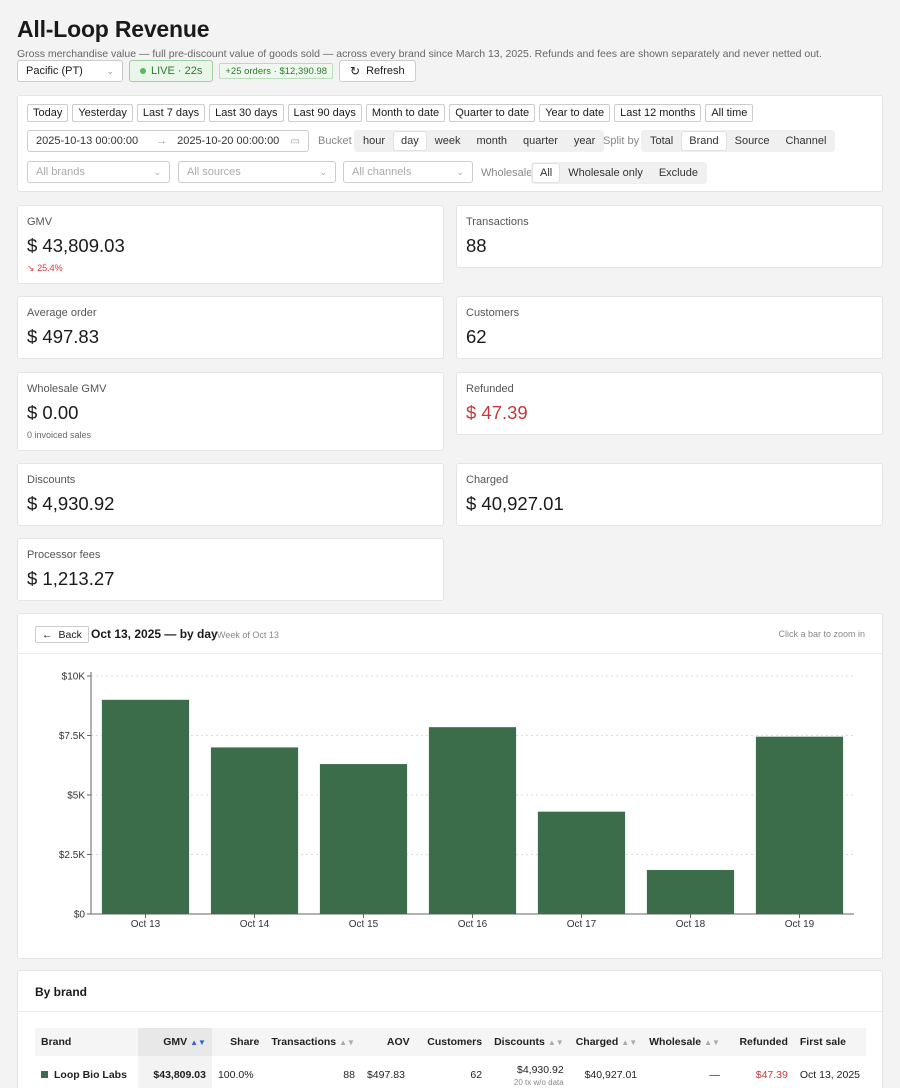  I want to click on x-tick-label: Oct 19, so click(800, 924).